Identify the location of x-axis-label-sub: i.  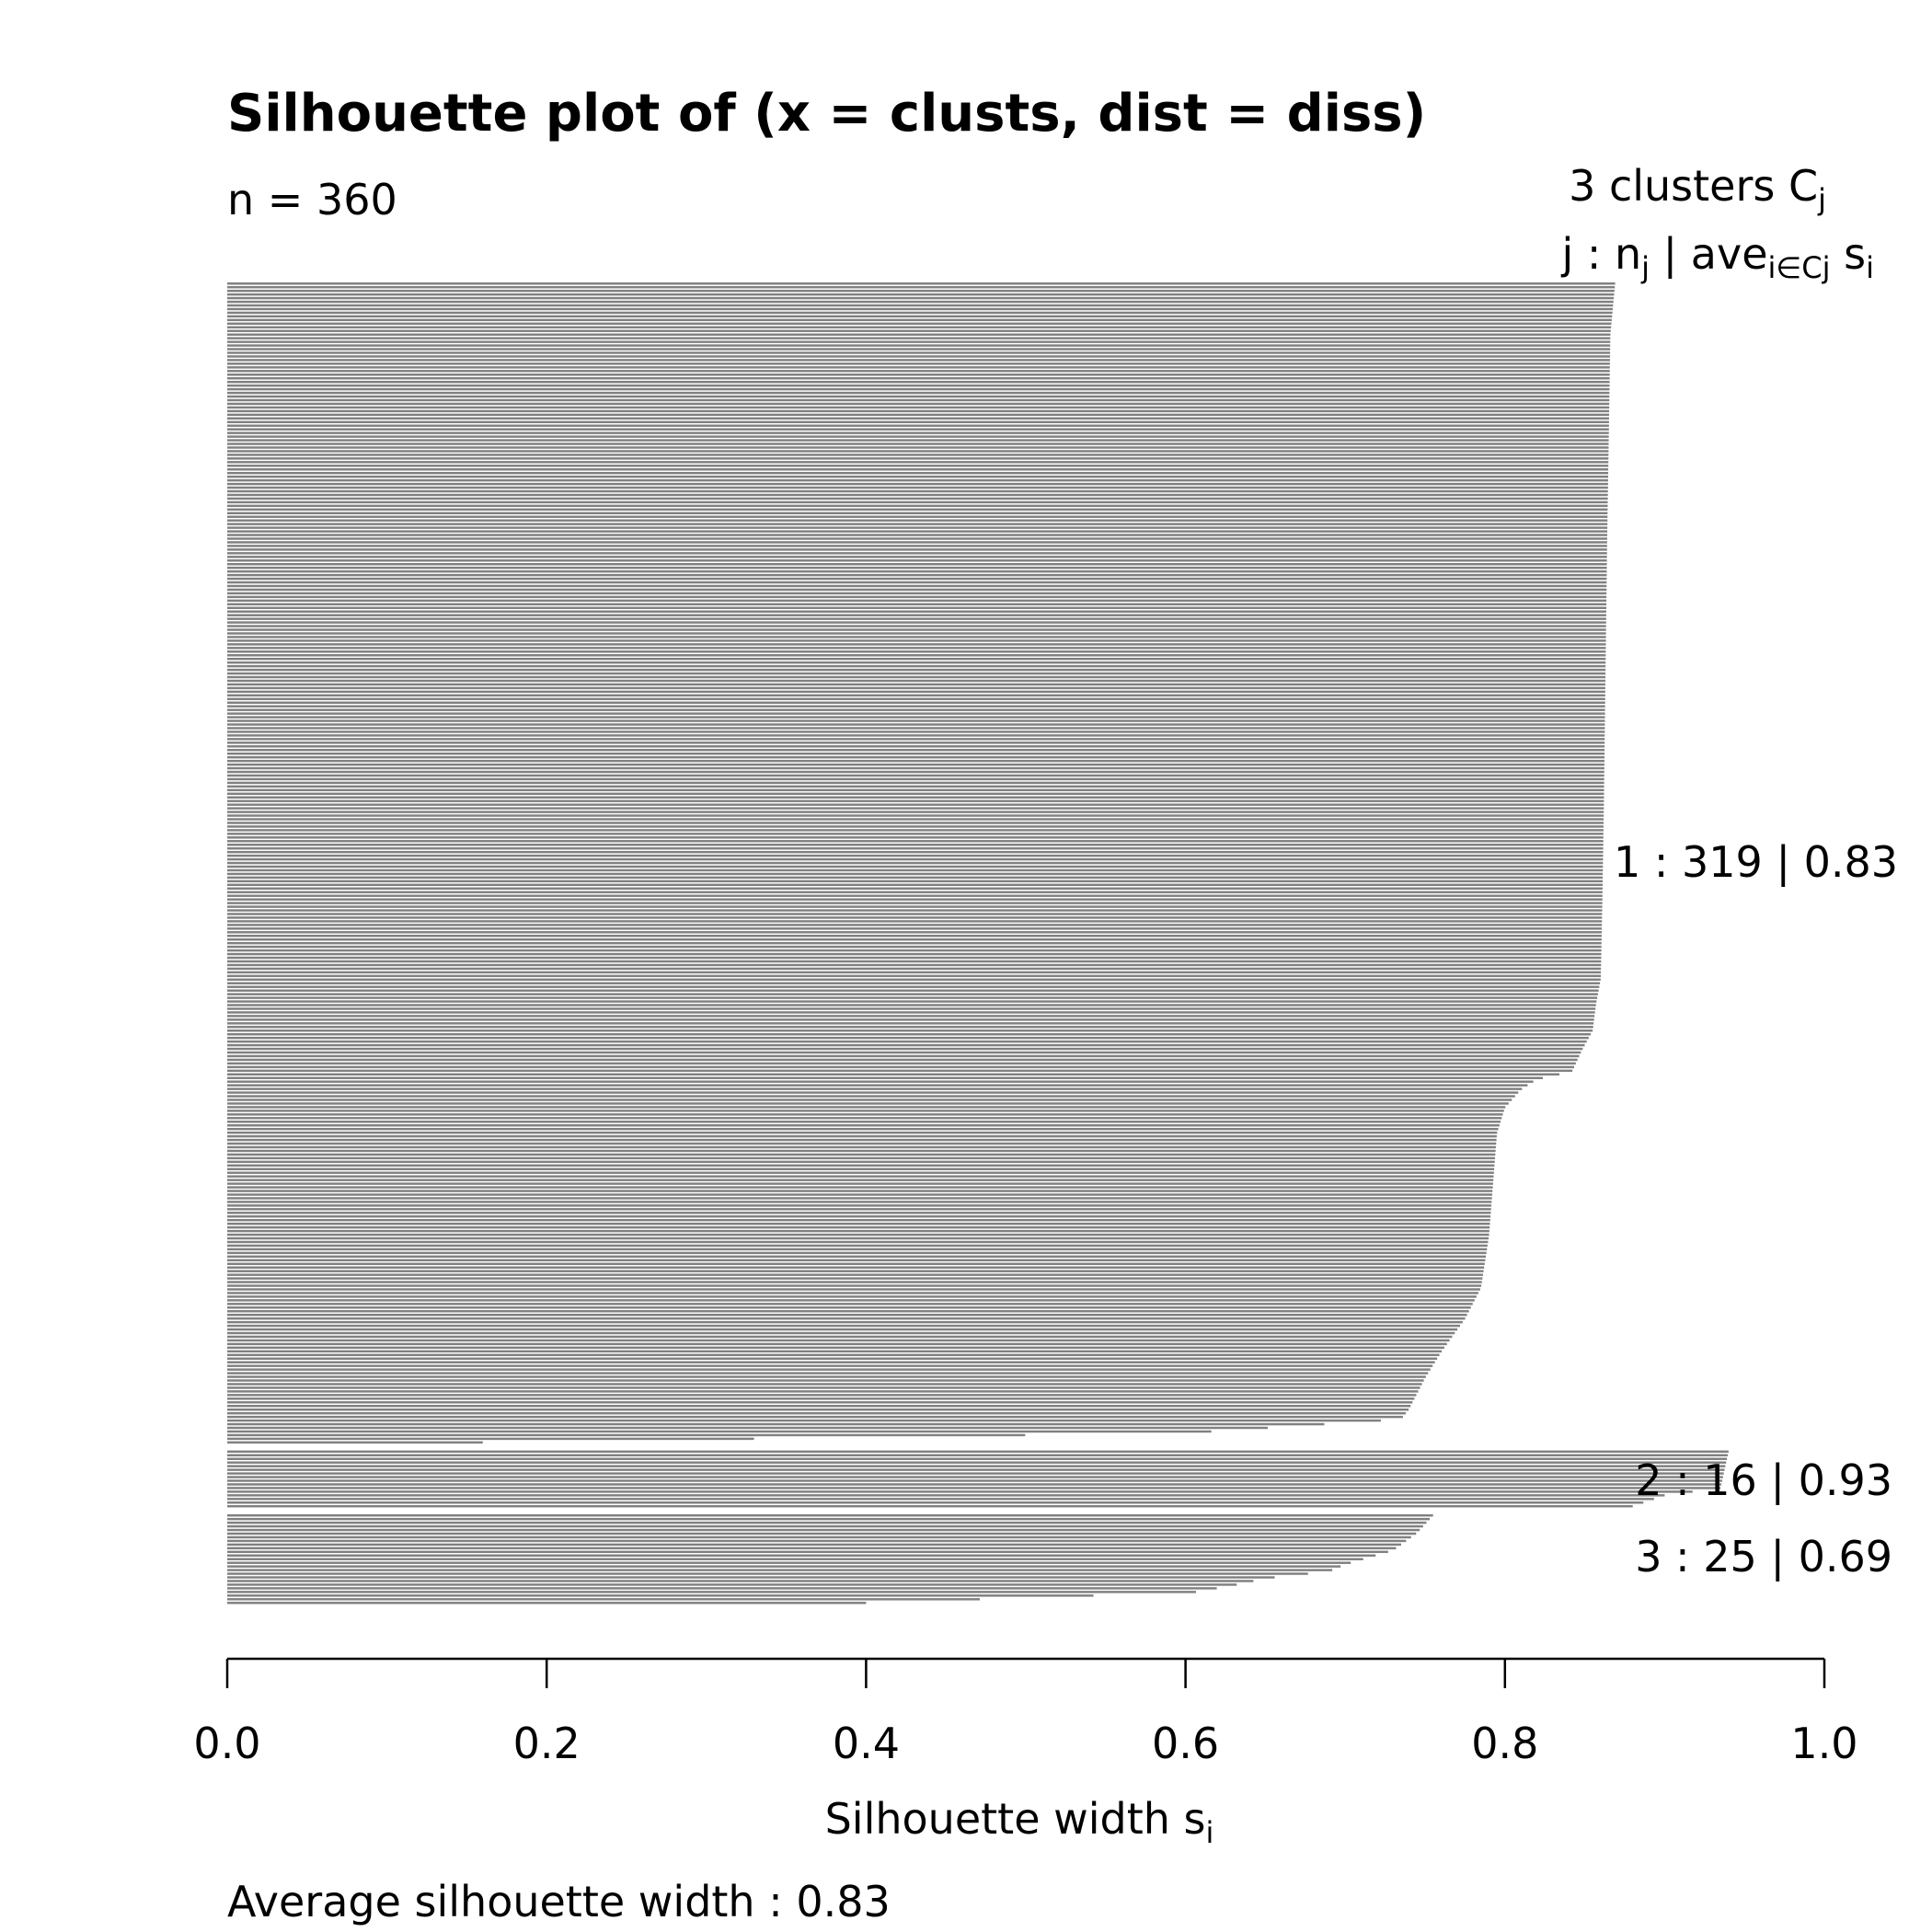
(1210, 1832).